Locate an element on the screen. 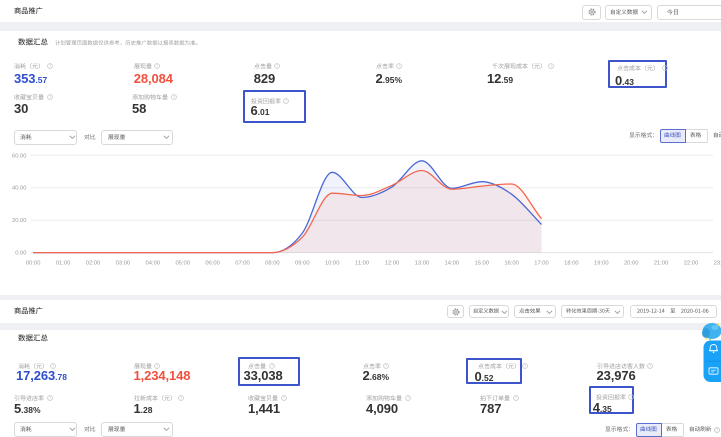 The width and height of the screenshot is (721, 437). svg-text: 03:00 is located at coordinates (123, 263).